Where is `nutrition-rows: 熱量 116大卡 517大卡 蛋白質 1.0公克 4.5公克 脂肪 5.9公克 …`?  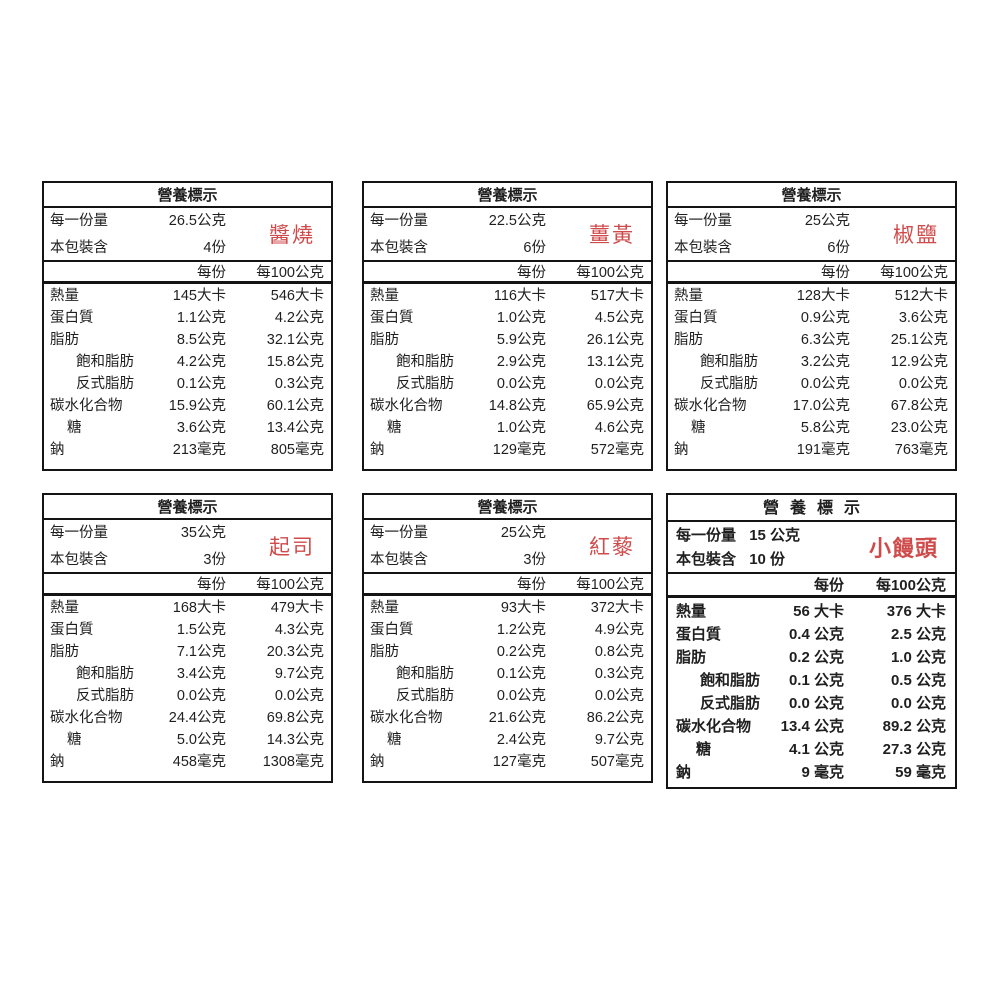 nutrition-rows: 熱量 116大卡 517大卡 蛋白質 1.0公克 4.5公克 脂肪 5.9公克 … is located at coordinates (507, 372).